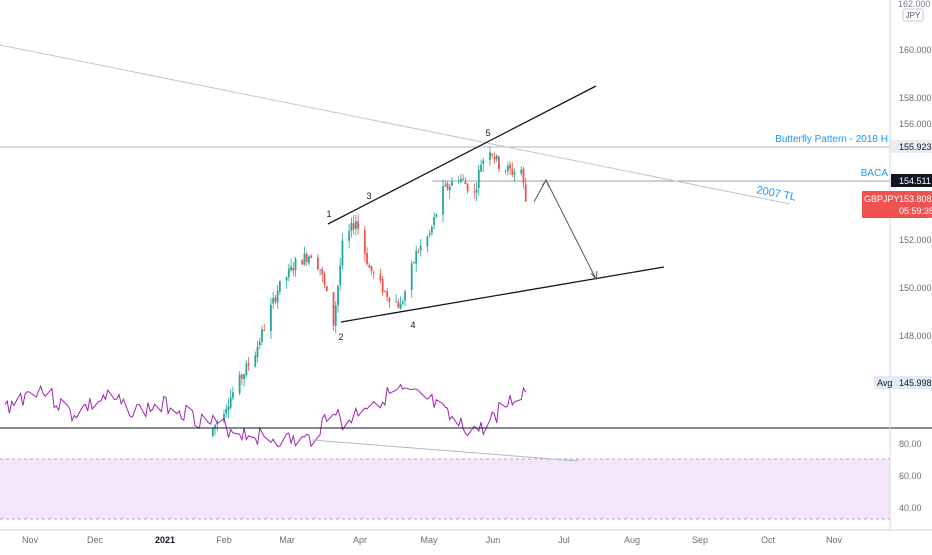 The height and width of the screenshot is (555, 932). I want to click on projection-path, so click(565, 229).